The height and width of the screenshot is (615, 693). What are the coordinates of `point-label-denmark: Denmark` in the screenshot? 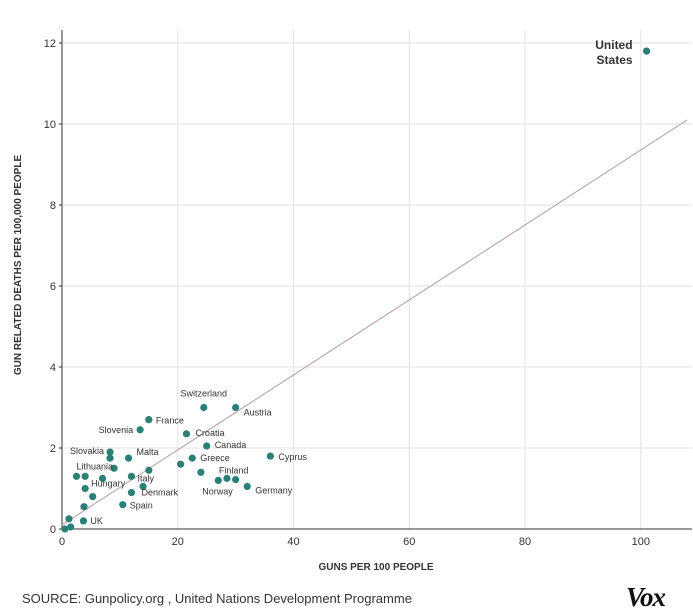 It's located at (159, 493).